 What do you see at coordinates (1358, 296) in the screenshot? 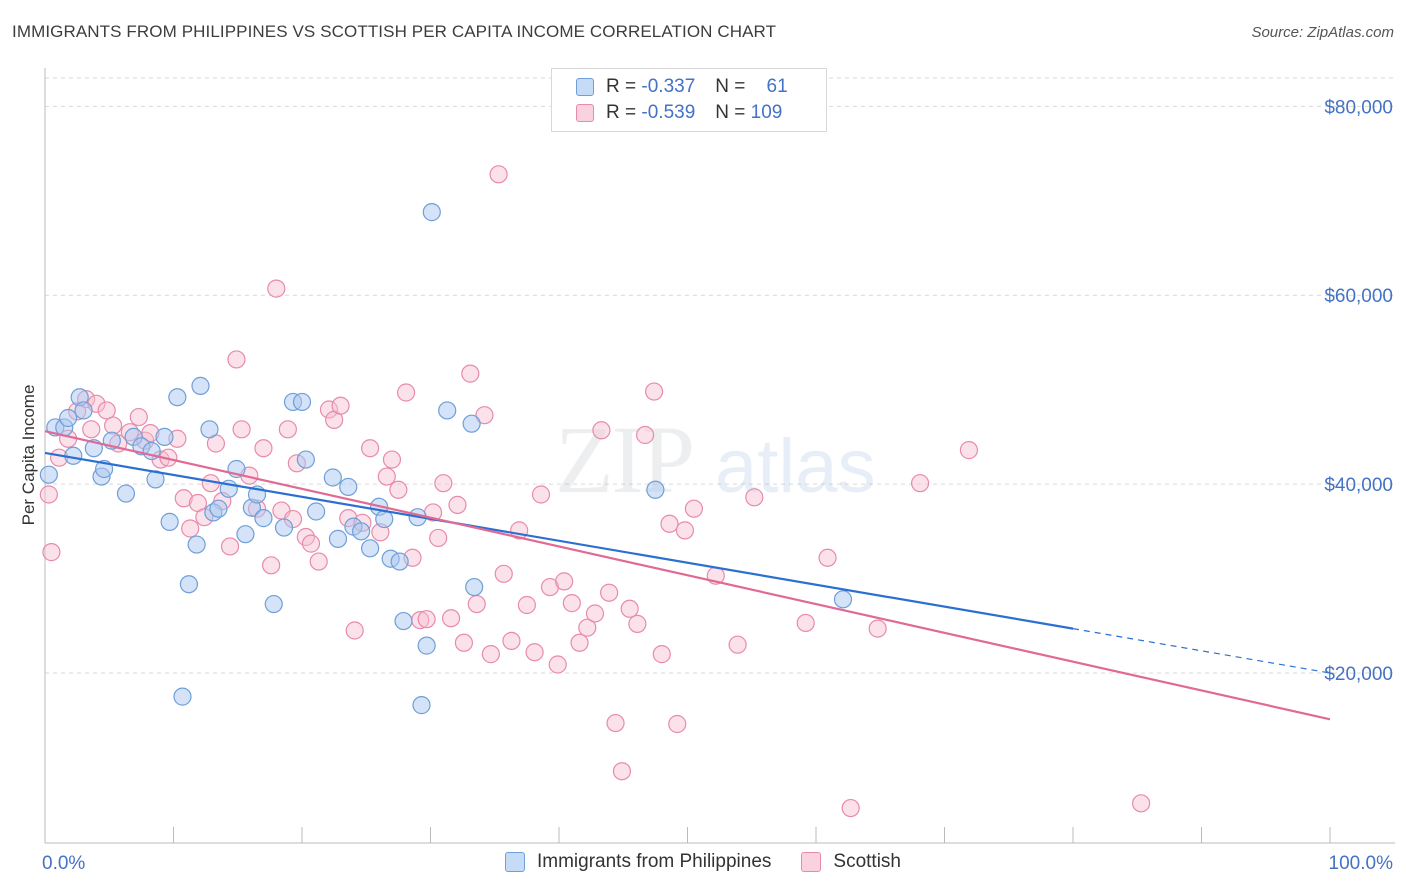
I see `y-tick-label: $60,000` at bounding box center [1358, 296].